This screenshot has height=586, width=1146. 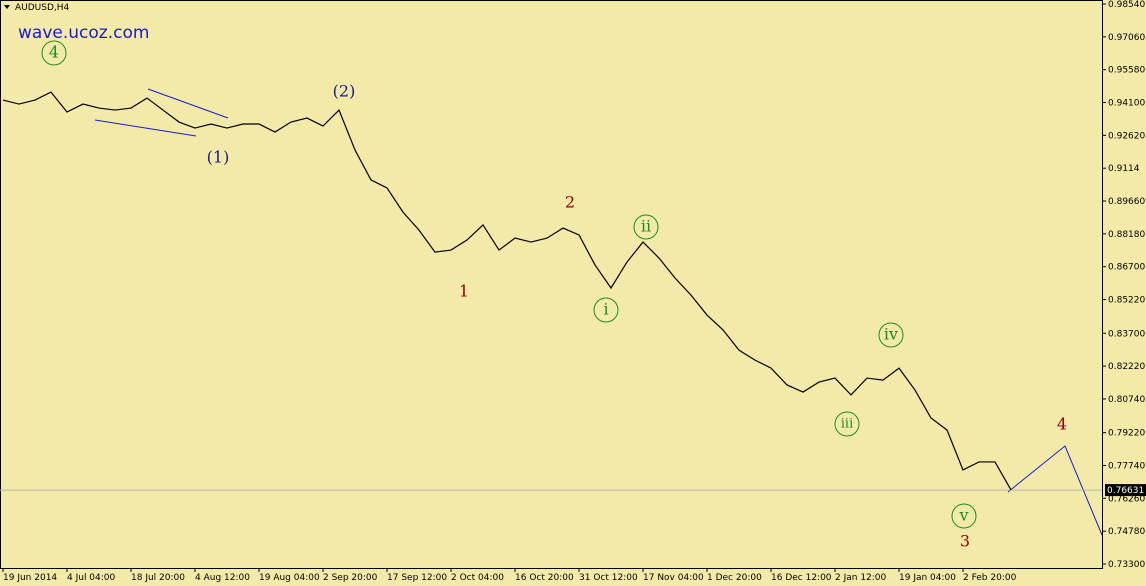 I want to click on y-tick-label: 0.86700, so click(x=1126, y=268).